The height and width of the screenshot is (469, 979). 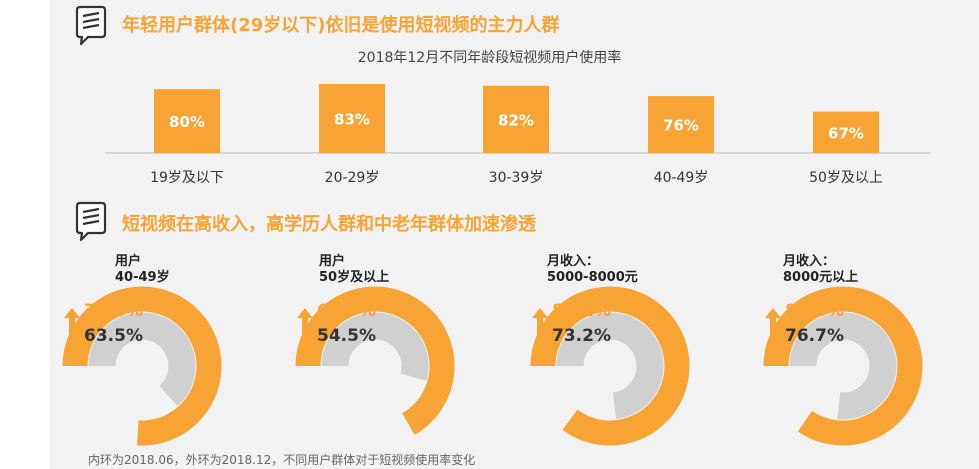 What do you see at coordinates (814, 311) in the screenshot?
I see `outer-ring-value: 84.6%` at bounding box center [814, 311].